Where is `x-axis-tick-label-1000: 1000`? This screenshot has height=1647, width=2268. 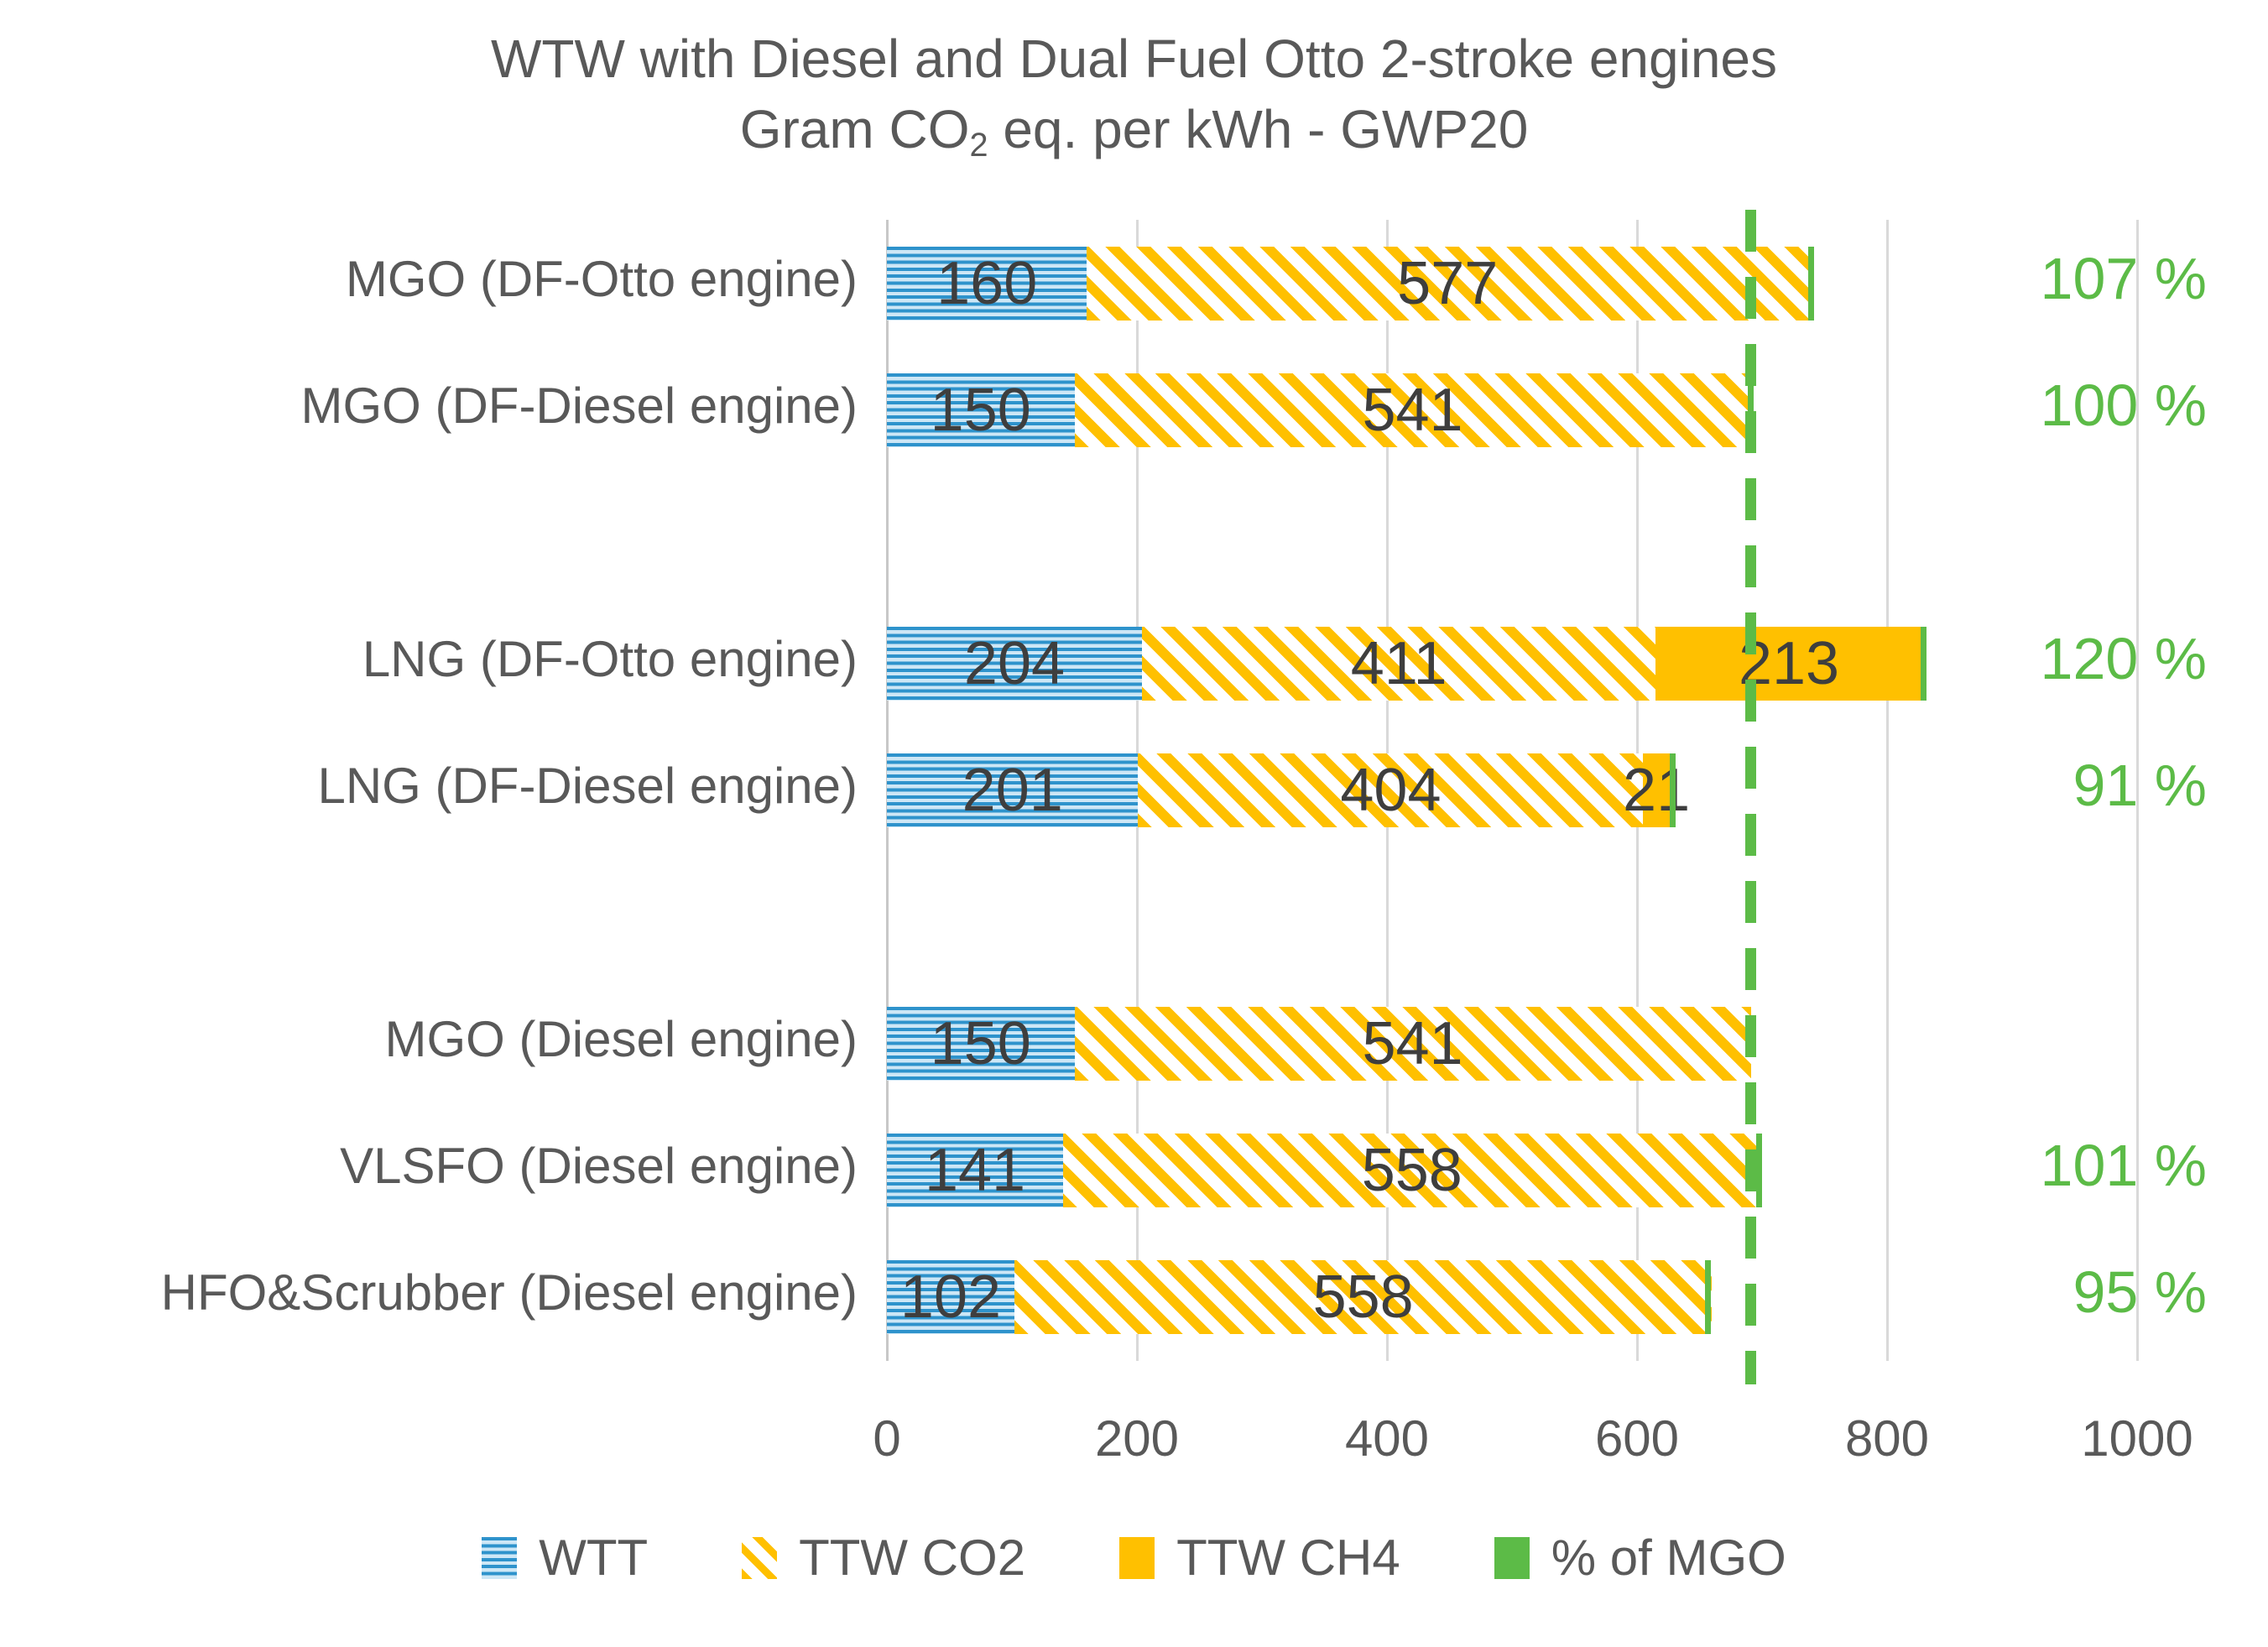 x-axis-tick-label-1000: 1000 is located at coordinates (2137, 1438).